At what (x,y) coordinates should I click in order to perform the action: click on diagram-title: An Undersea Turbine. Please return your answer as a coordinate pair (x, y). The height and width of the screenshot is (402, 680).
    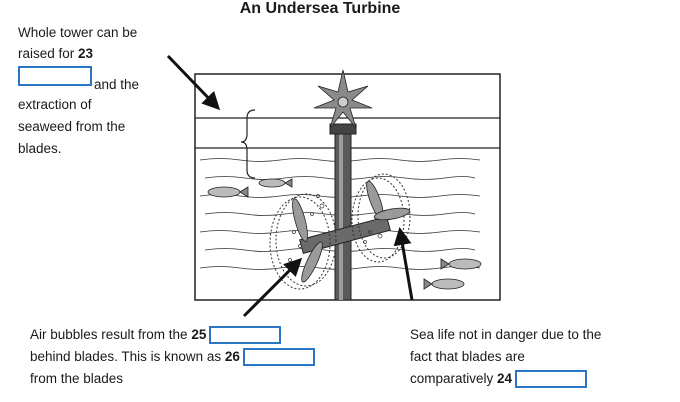
    Looking at the image, I should click on (320, 8).